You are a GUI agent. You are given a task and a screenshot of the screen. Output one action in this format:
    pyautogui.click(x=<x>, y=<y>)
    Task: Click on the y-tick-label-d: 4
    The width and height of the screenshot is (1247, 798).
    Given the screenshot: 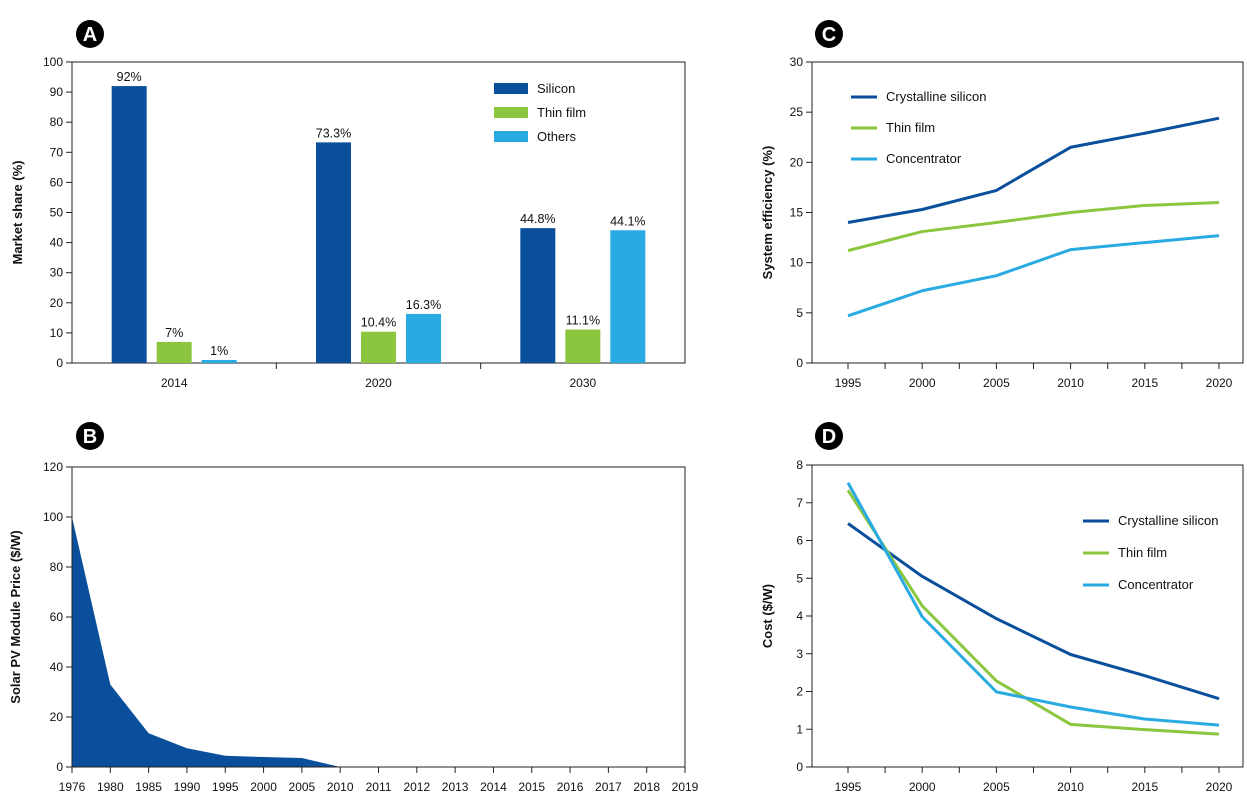 What is the action you would take?
    pyautogui.click(x=799, y=616)
    